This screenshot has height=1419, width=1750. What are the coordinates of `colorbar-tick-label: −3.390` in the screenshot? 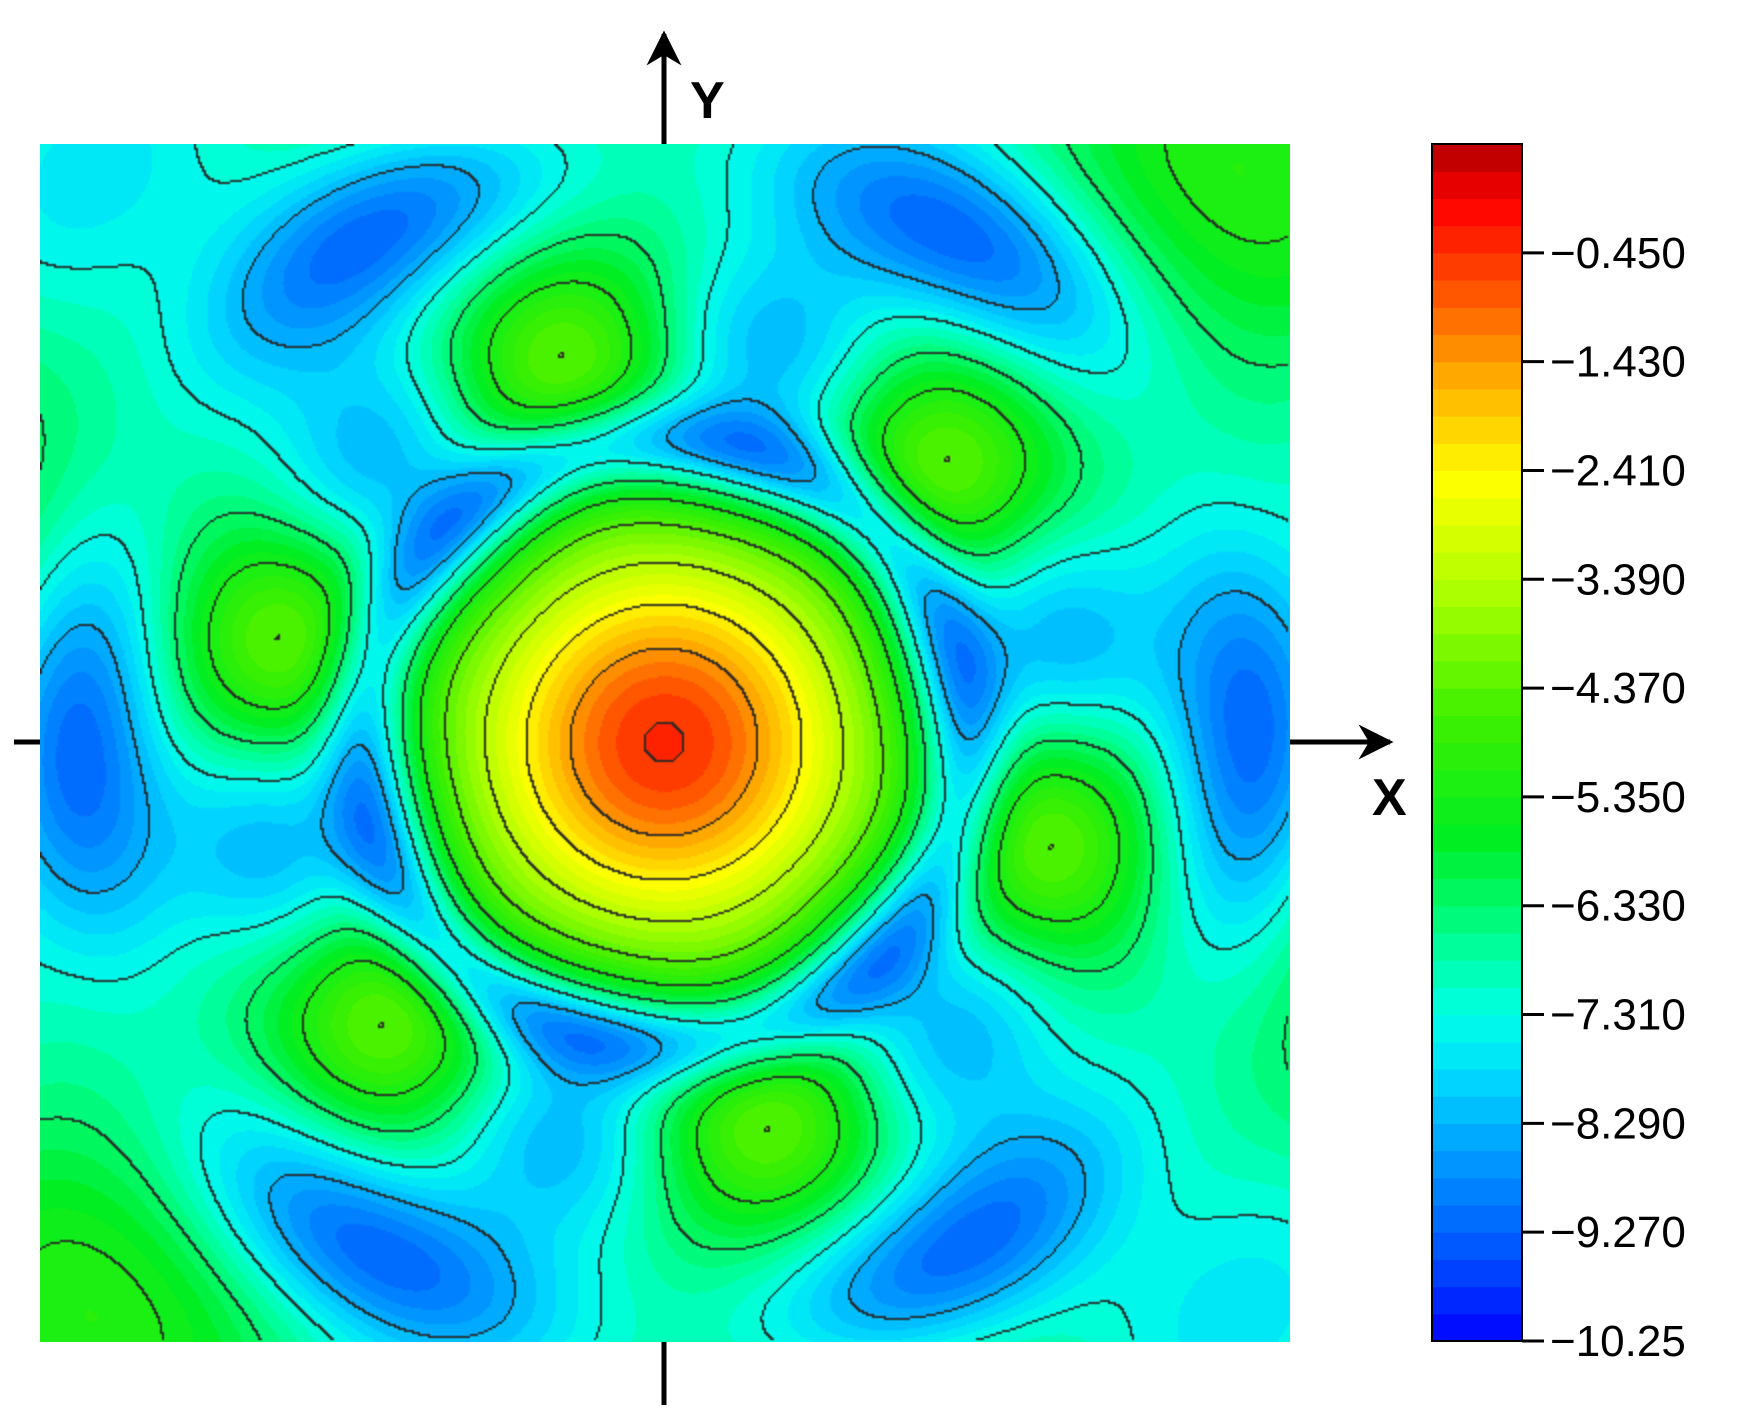 It's located at (1618, 579).